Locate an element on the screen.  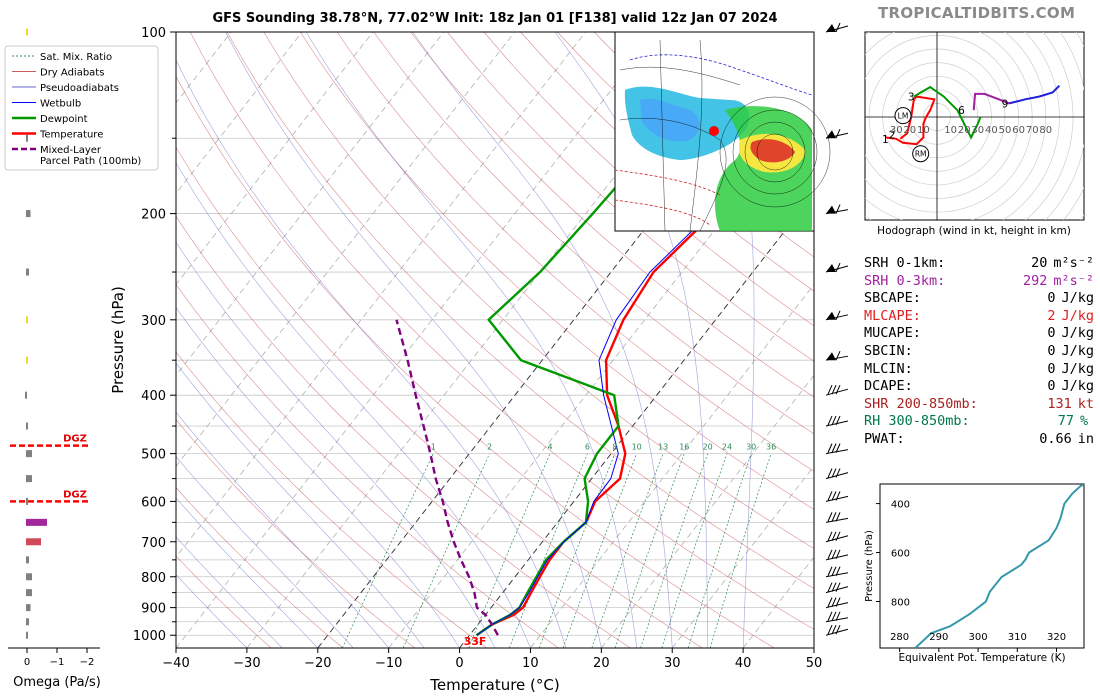
y-tick-label: 800 is located at coordinates (153, 578).